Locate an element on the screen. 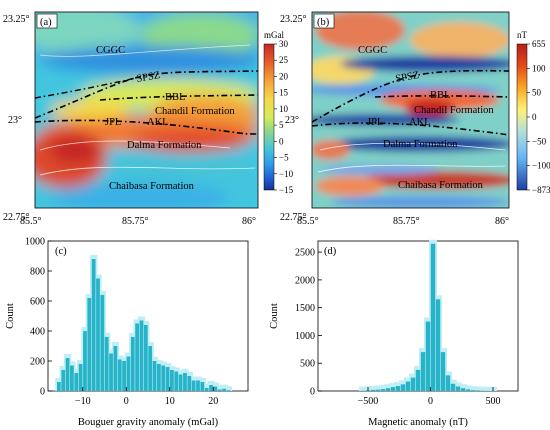  map-b-ytick-bottom: 22.75° is located at coordinates (293, 217).